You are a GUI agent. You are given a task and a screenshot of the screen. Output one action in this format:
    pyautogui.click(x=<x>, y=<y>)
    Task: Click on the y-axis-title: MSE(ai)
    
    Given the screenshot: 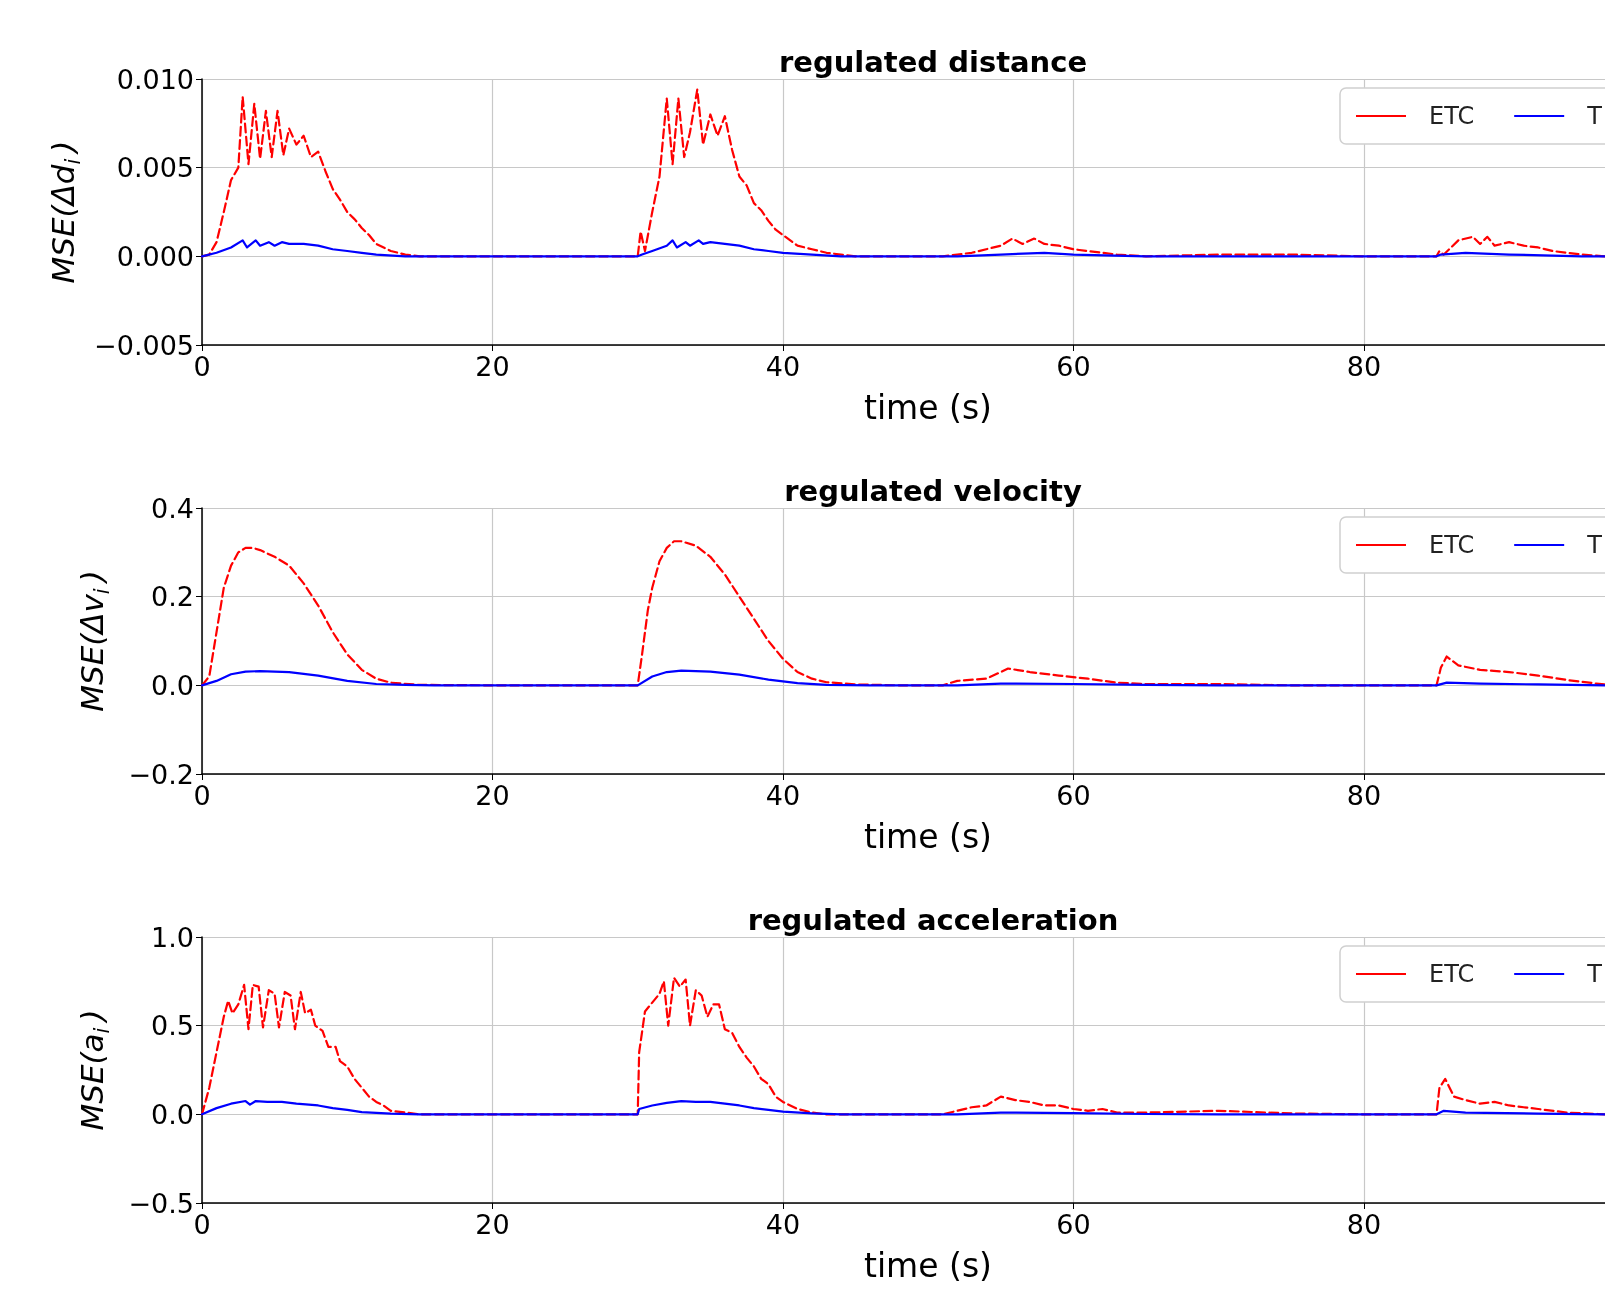 What is the action you would take?
    pyautogui.click(x=94, y=1070)
    